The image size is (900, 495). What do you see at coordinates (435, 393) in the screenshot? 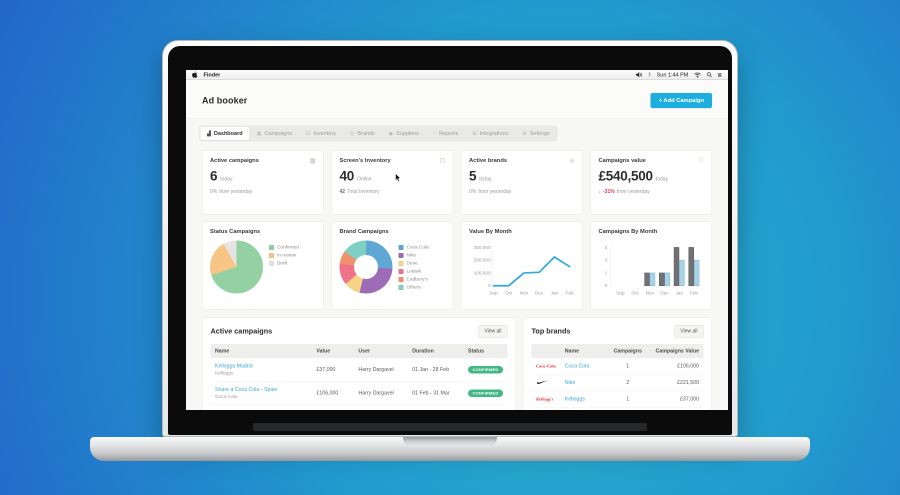
I see `campaign-duration: 01 Feb - 31 Mar` at bounding box center [435, 393].